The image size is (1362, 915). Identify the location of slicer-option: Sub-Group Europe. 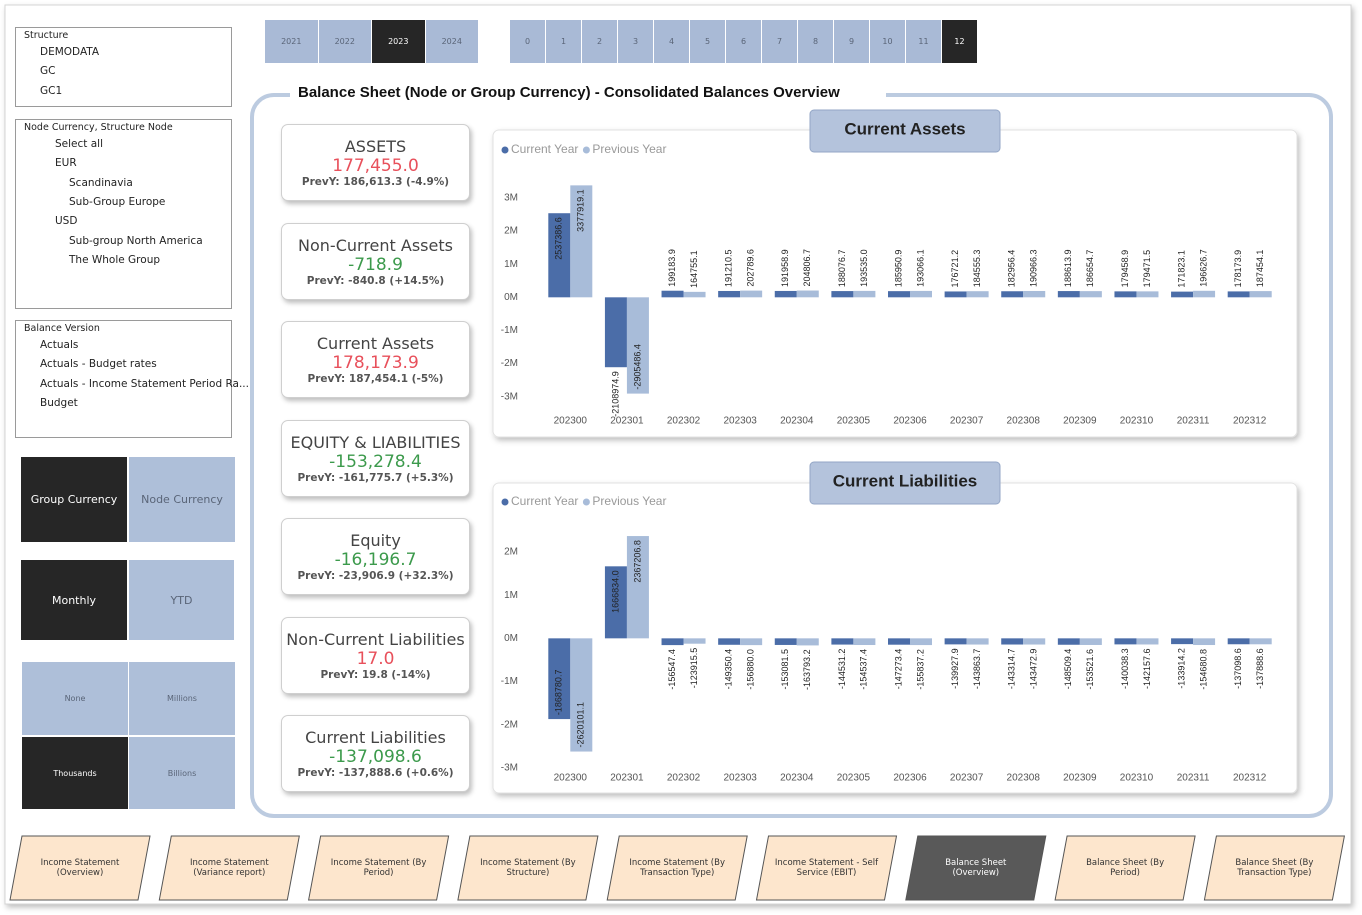
(117, 201).